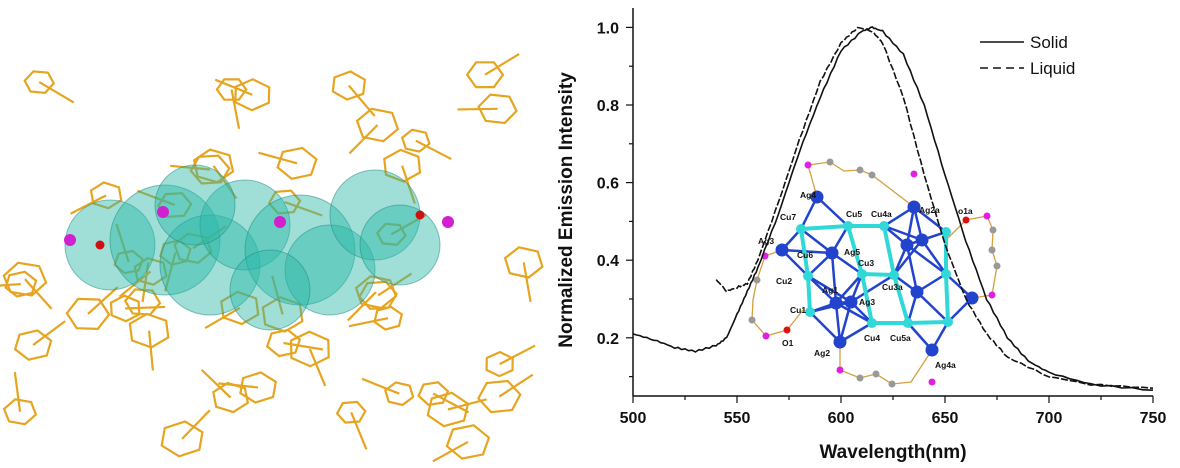  What do you see at coordinates (881, 214) in the screenshot?
I see `atom-label: Cu4a` at bounding box center [881, 214].